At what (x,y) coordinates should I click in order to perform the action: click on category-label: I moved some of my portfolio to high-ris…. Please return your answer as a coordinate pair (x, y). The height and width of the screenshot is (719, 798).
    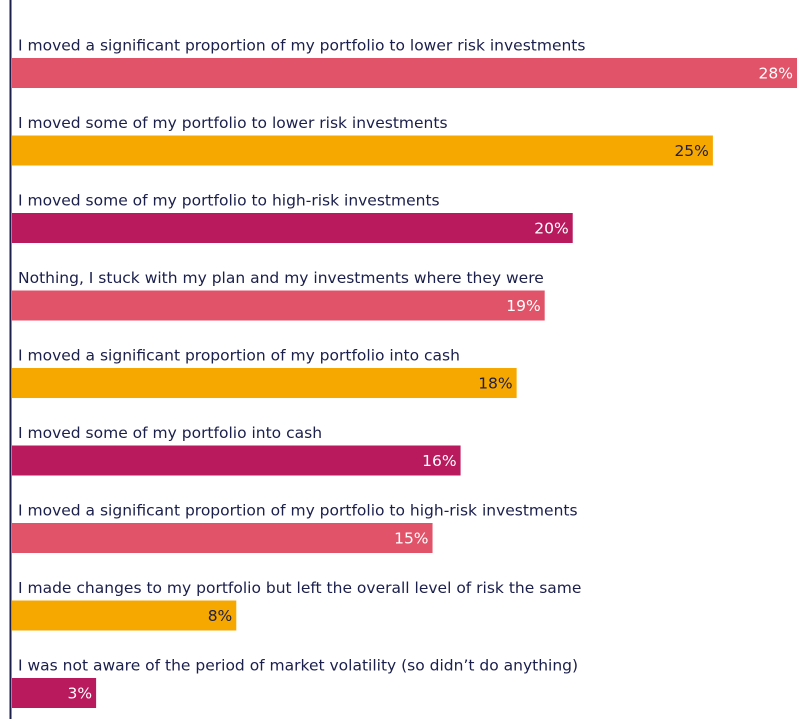
    Looking at the image, I should click on (229, 201).